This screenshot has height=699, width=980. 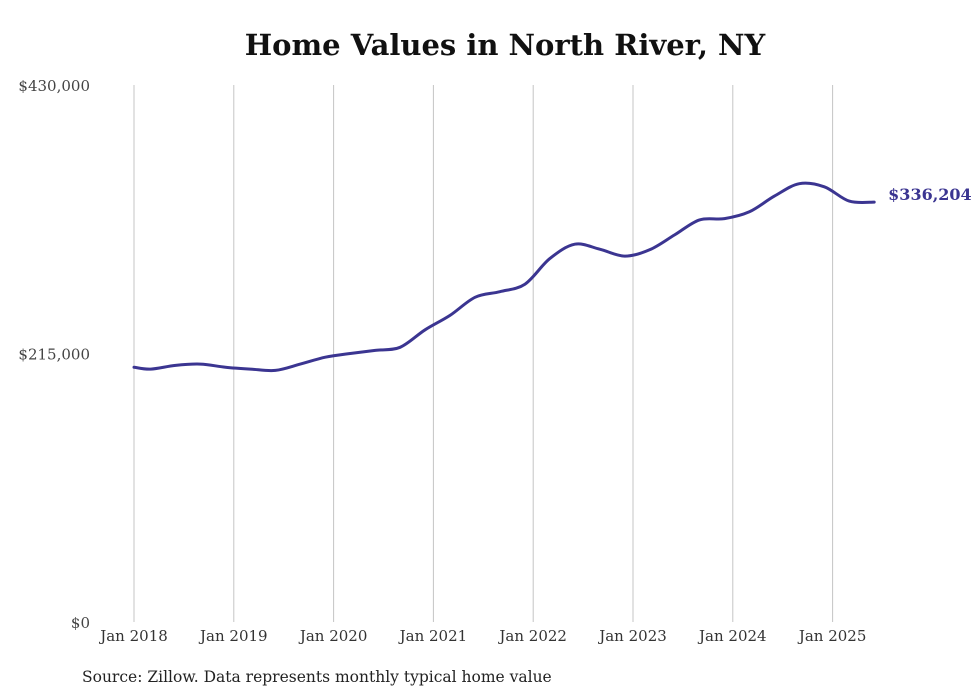 I want to click on x-tick-label: Jan 2018, so click(x=133, y=636).